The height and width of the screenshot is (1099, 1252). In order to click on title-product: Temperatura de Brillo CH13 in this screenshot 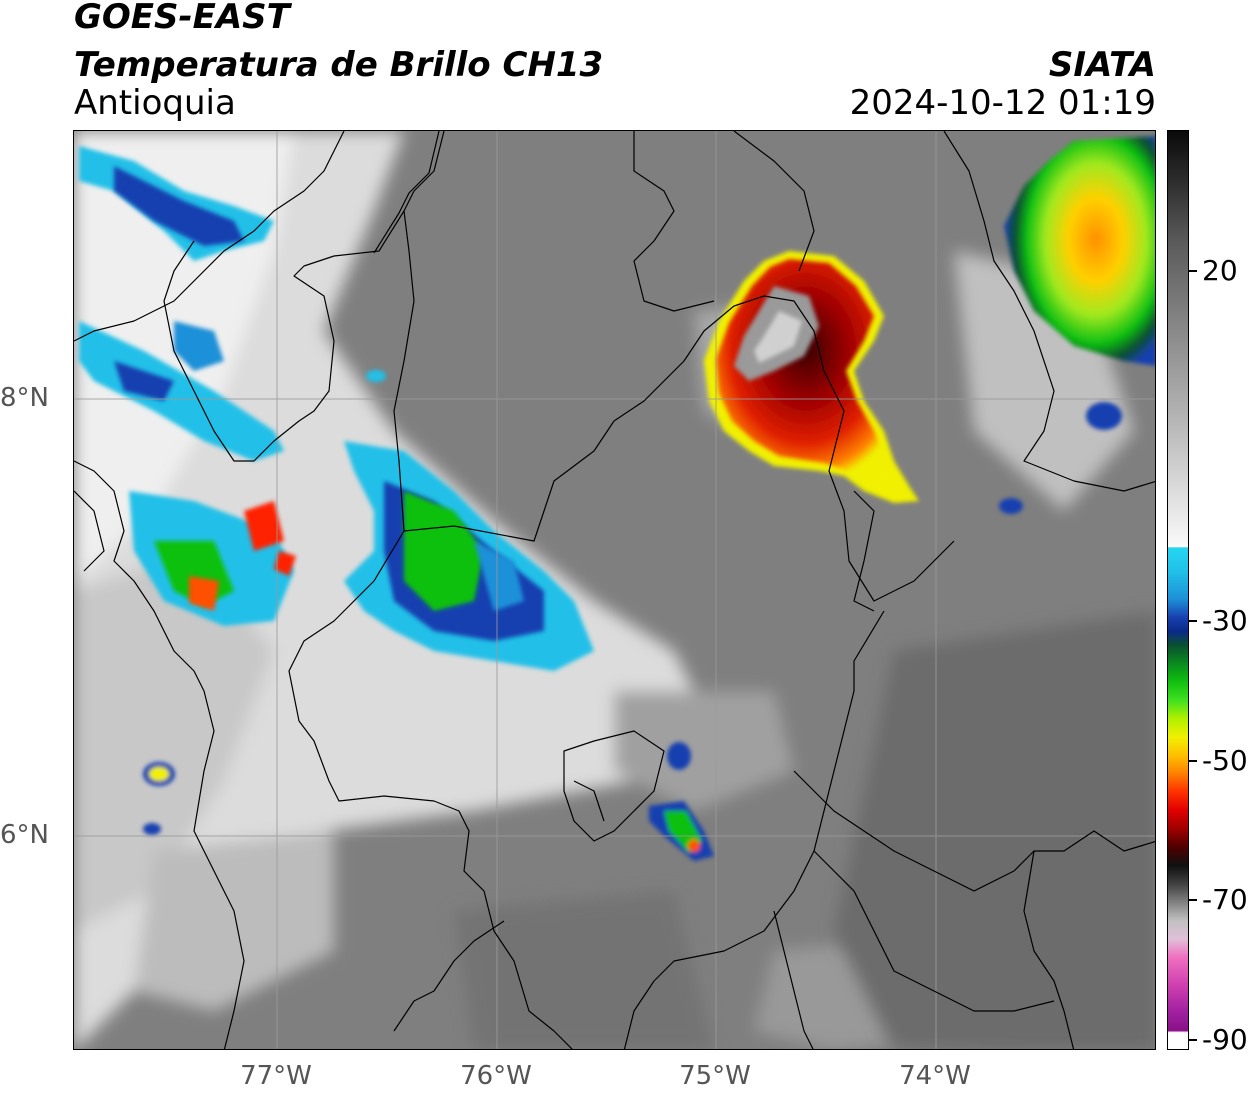, I will do `click(339, 65)`.